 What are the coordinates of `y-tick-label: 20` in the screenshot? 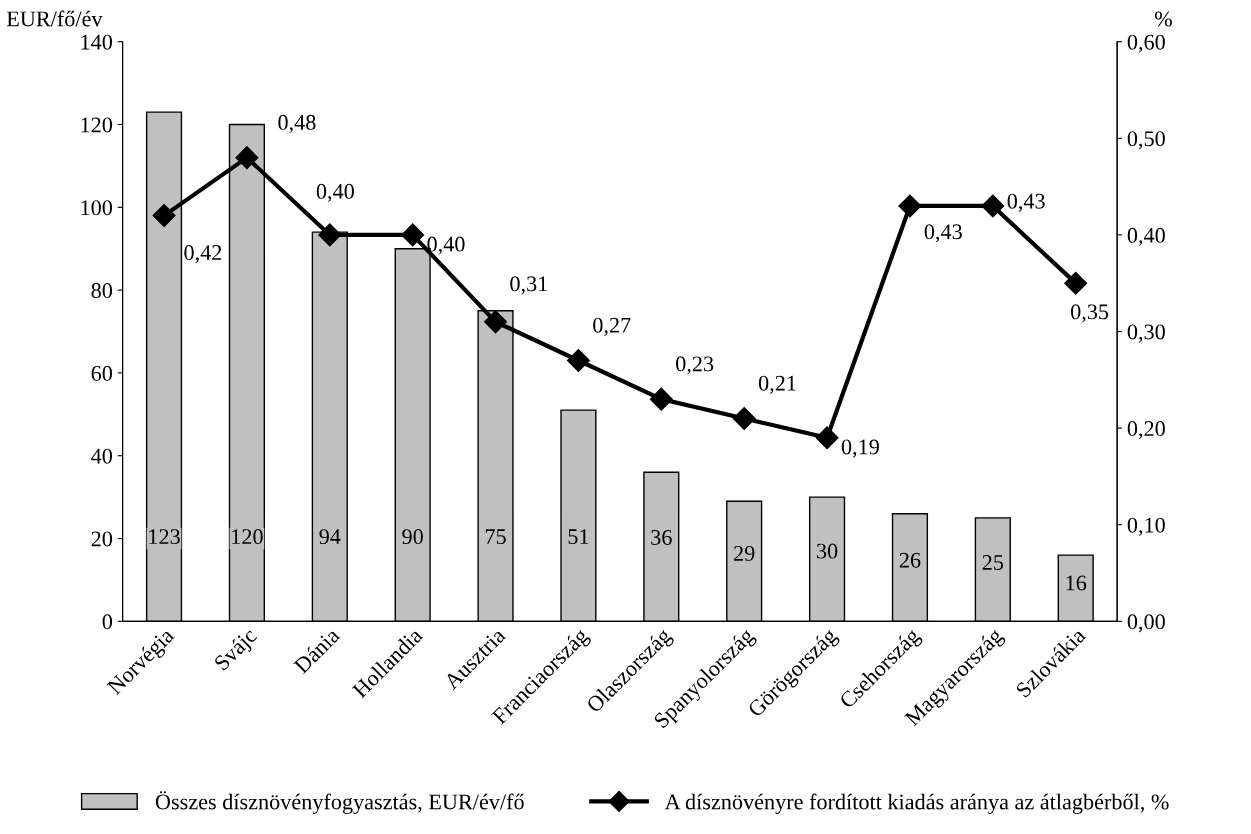 It's located at (102, 539).